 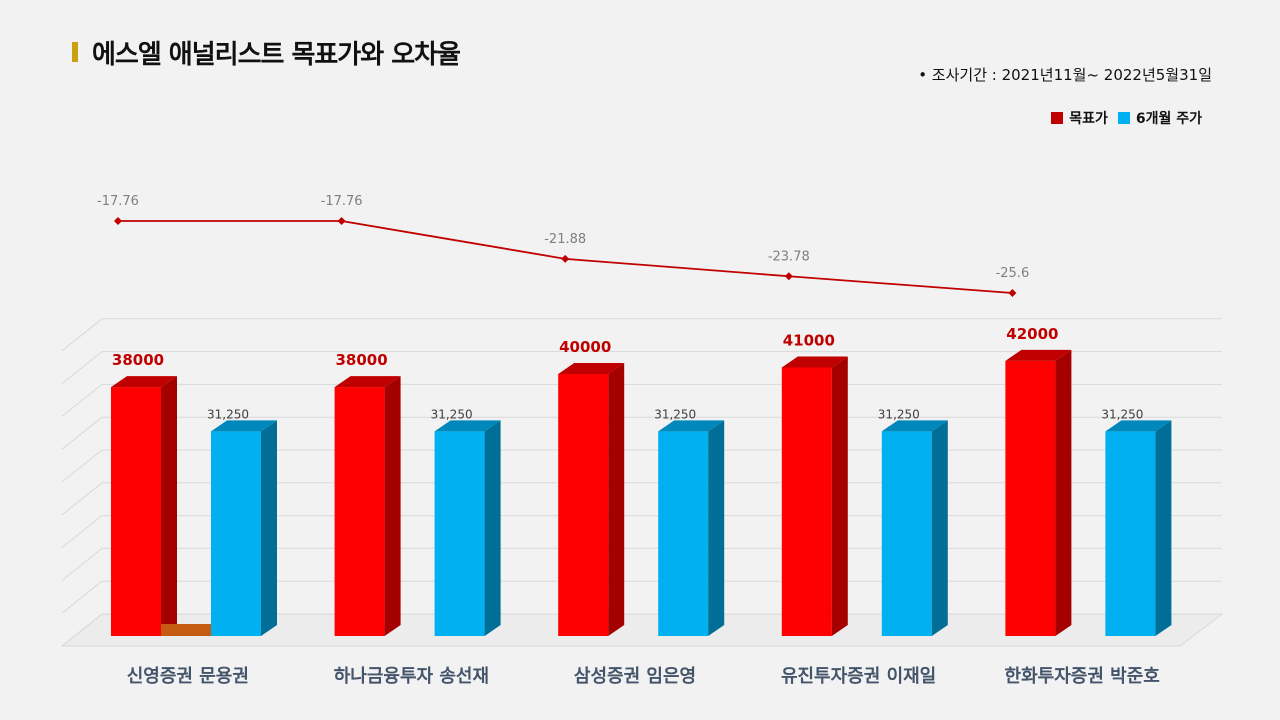 I want to click on bar-target-2-side, so click(x=616, y=499).